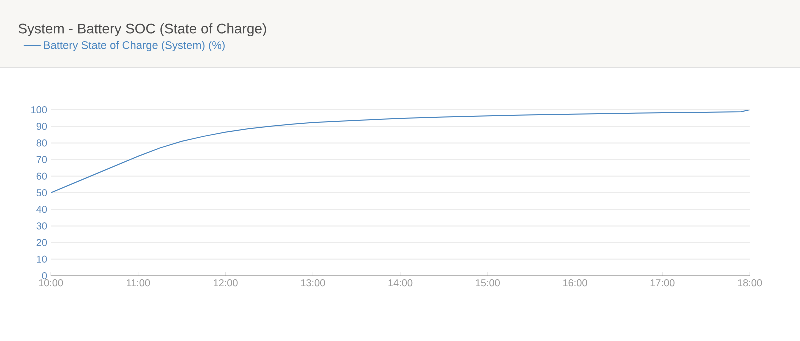 Image resolution: width=800 pixels, height=341 pixels. Describe the element at coordinates (42, 143) in the screenshot. I see `y-tick-label: 80` at that location.